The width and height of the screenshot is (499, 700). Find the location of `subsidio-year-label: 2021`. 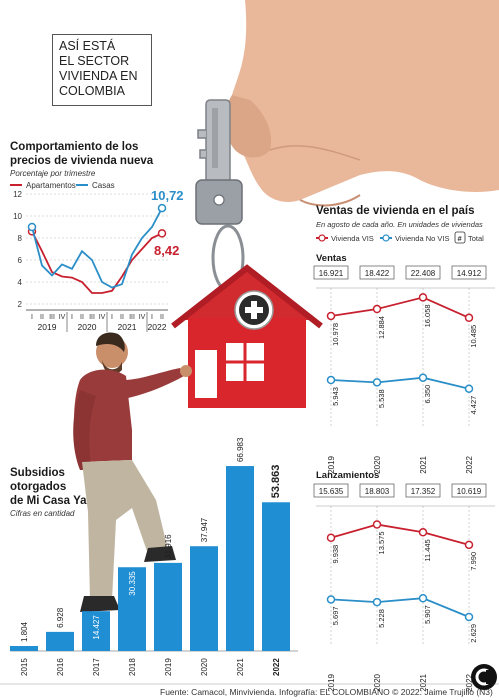

subsidio-year-label: 2021 is located at coordinates (240, 667).